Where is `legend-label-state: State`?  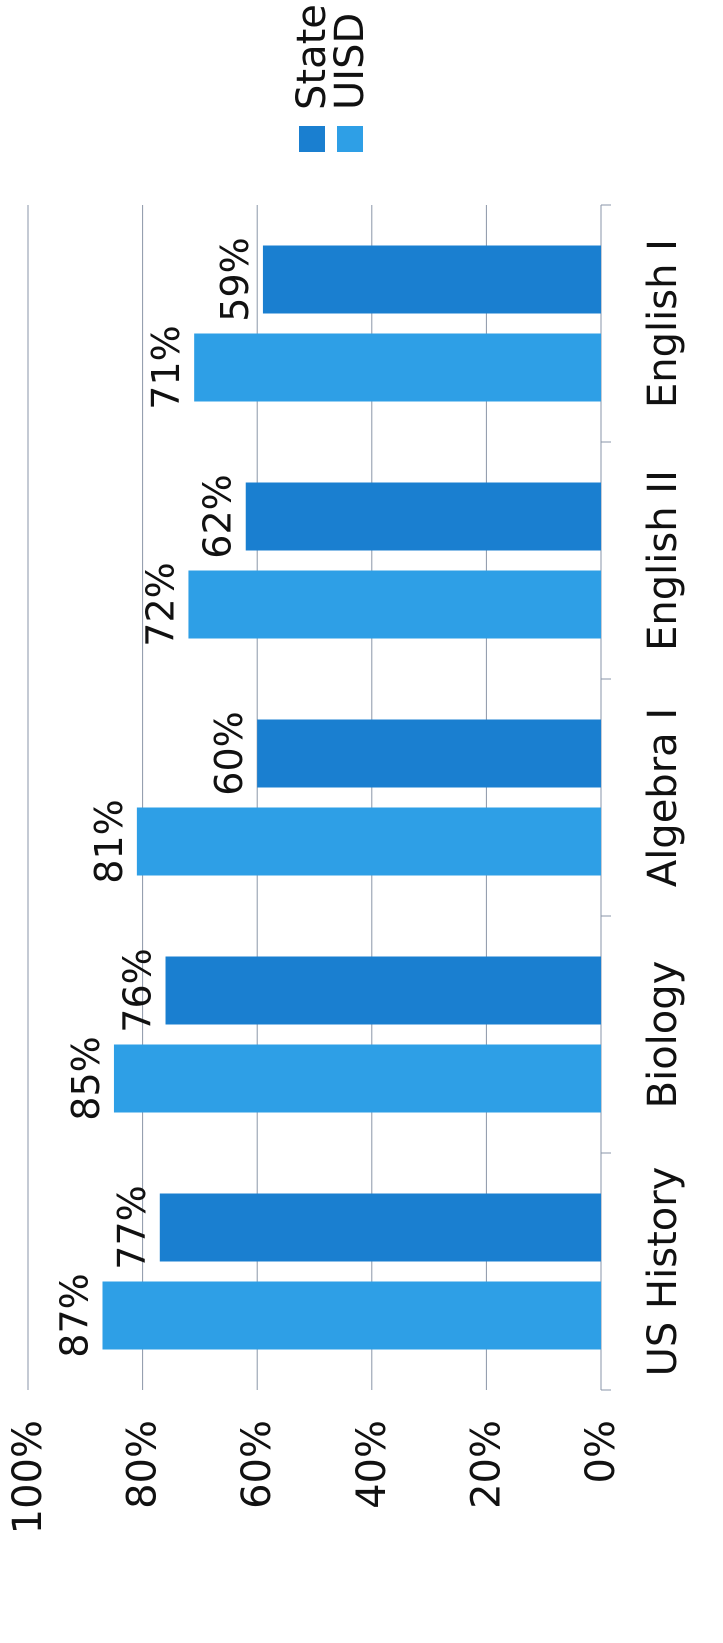 legend-label-state: State is located at coordinates (312, 57).